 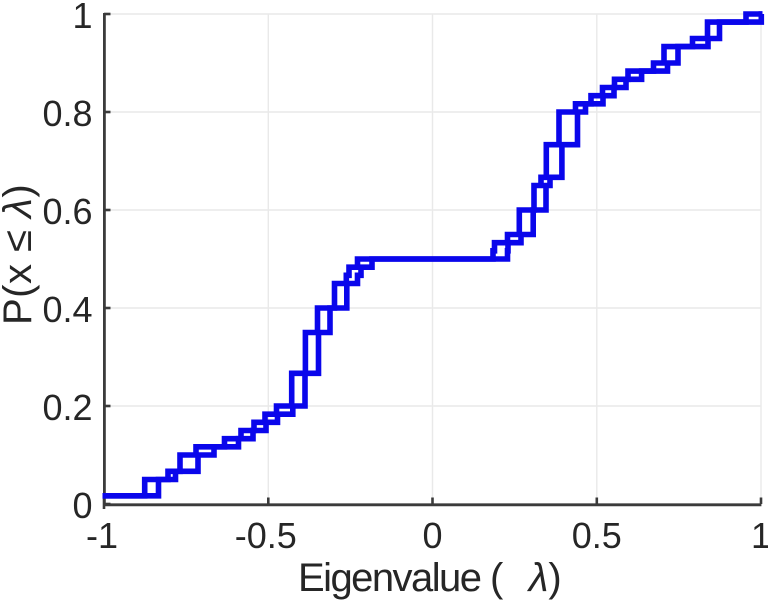 What do you see at coordinates (20, 254) in the screenshot?
I see `svg-text: P(x ≤ λ)` at bounding box center [20, 254].